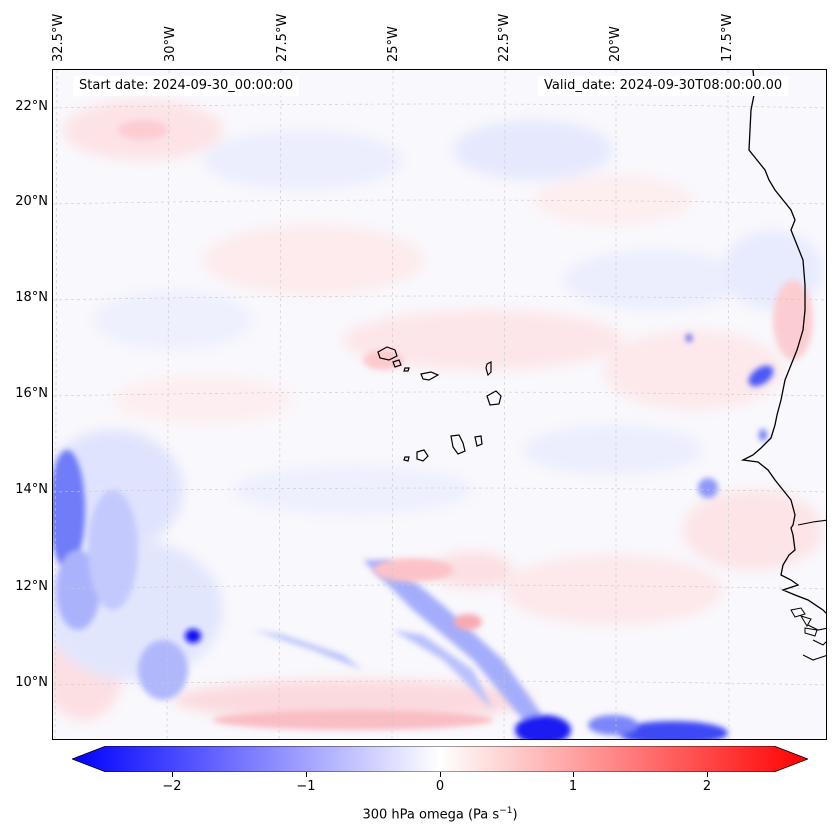  Describe the element at coordinates (663, 86) in the screenshot. I see `valid-date-label: Valid_date: 2024-09-30T08:00:00.00` at that location.